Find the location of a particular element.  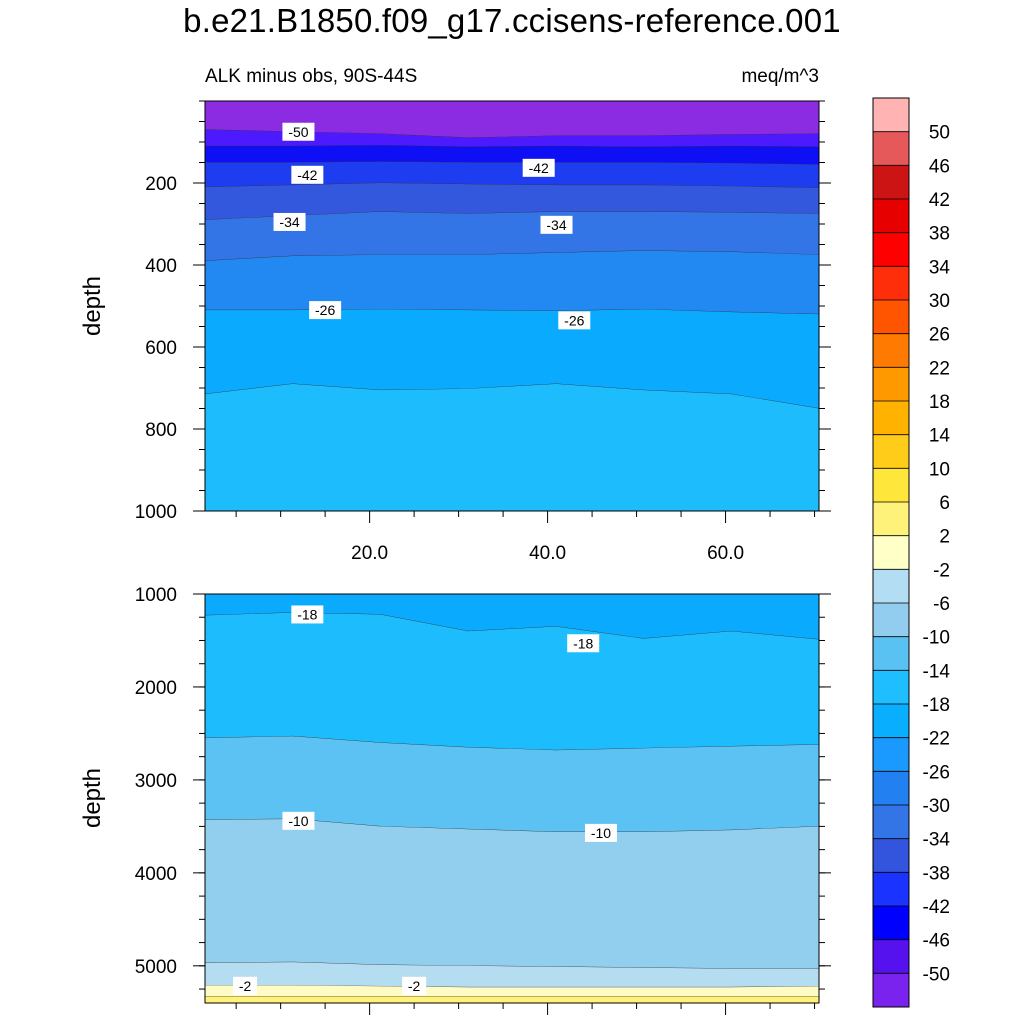

colorbar-label: -50 is located at coordinates (936, 974).